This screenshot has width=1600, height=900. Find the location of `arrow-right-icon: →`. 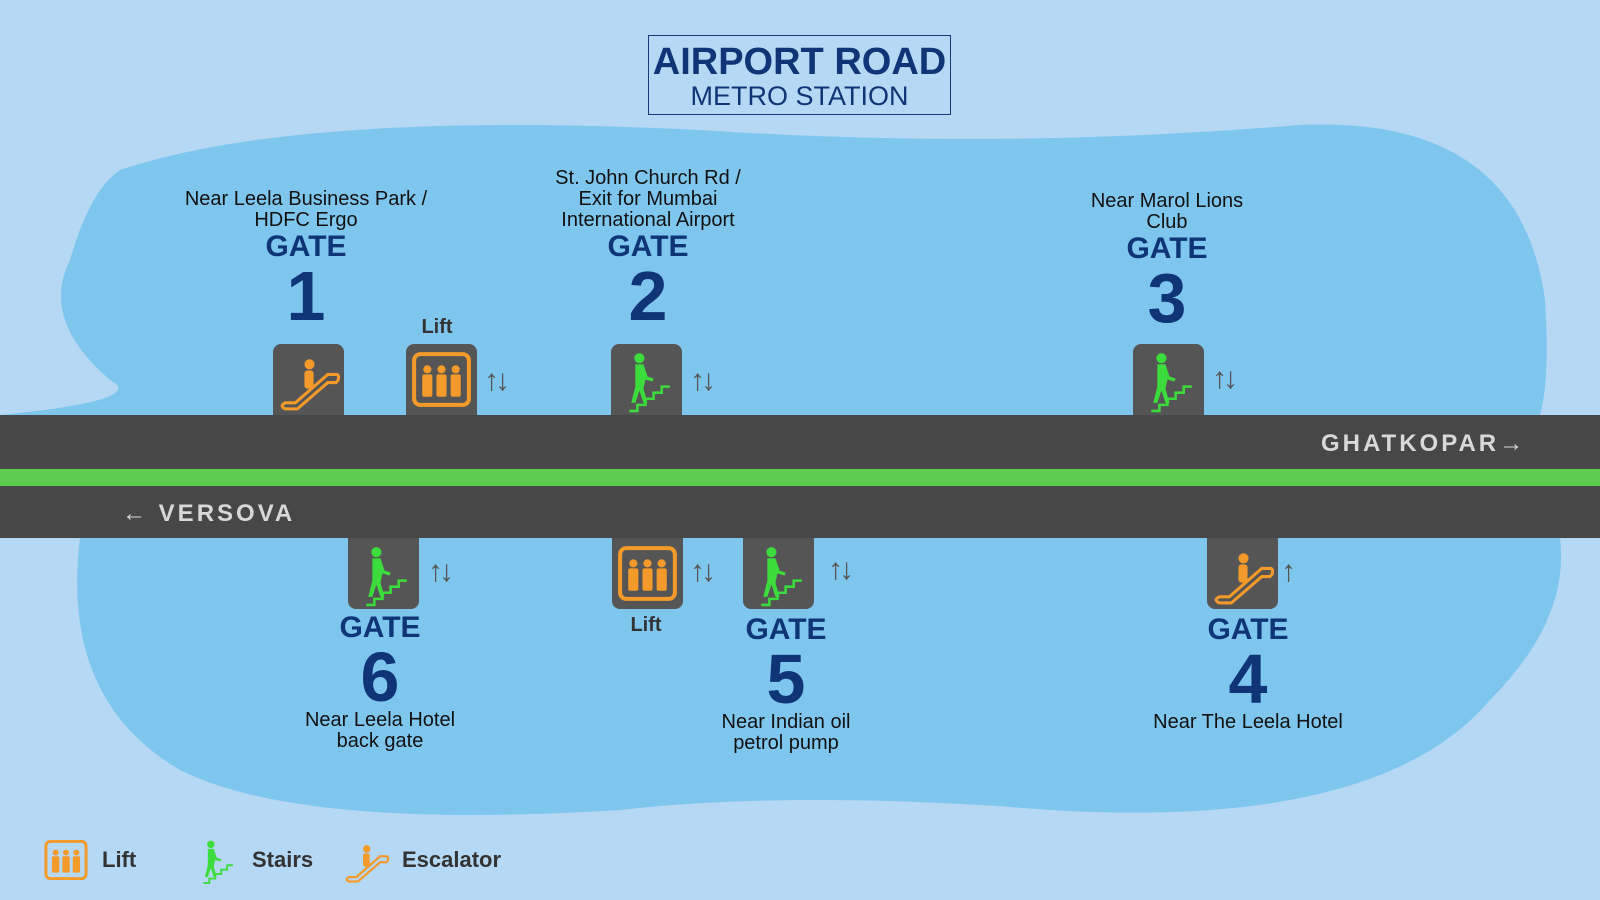

arrow-right-icon: → is located at coordinates (1513, 443).